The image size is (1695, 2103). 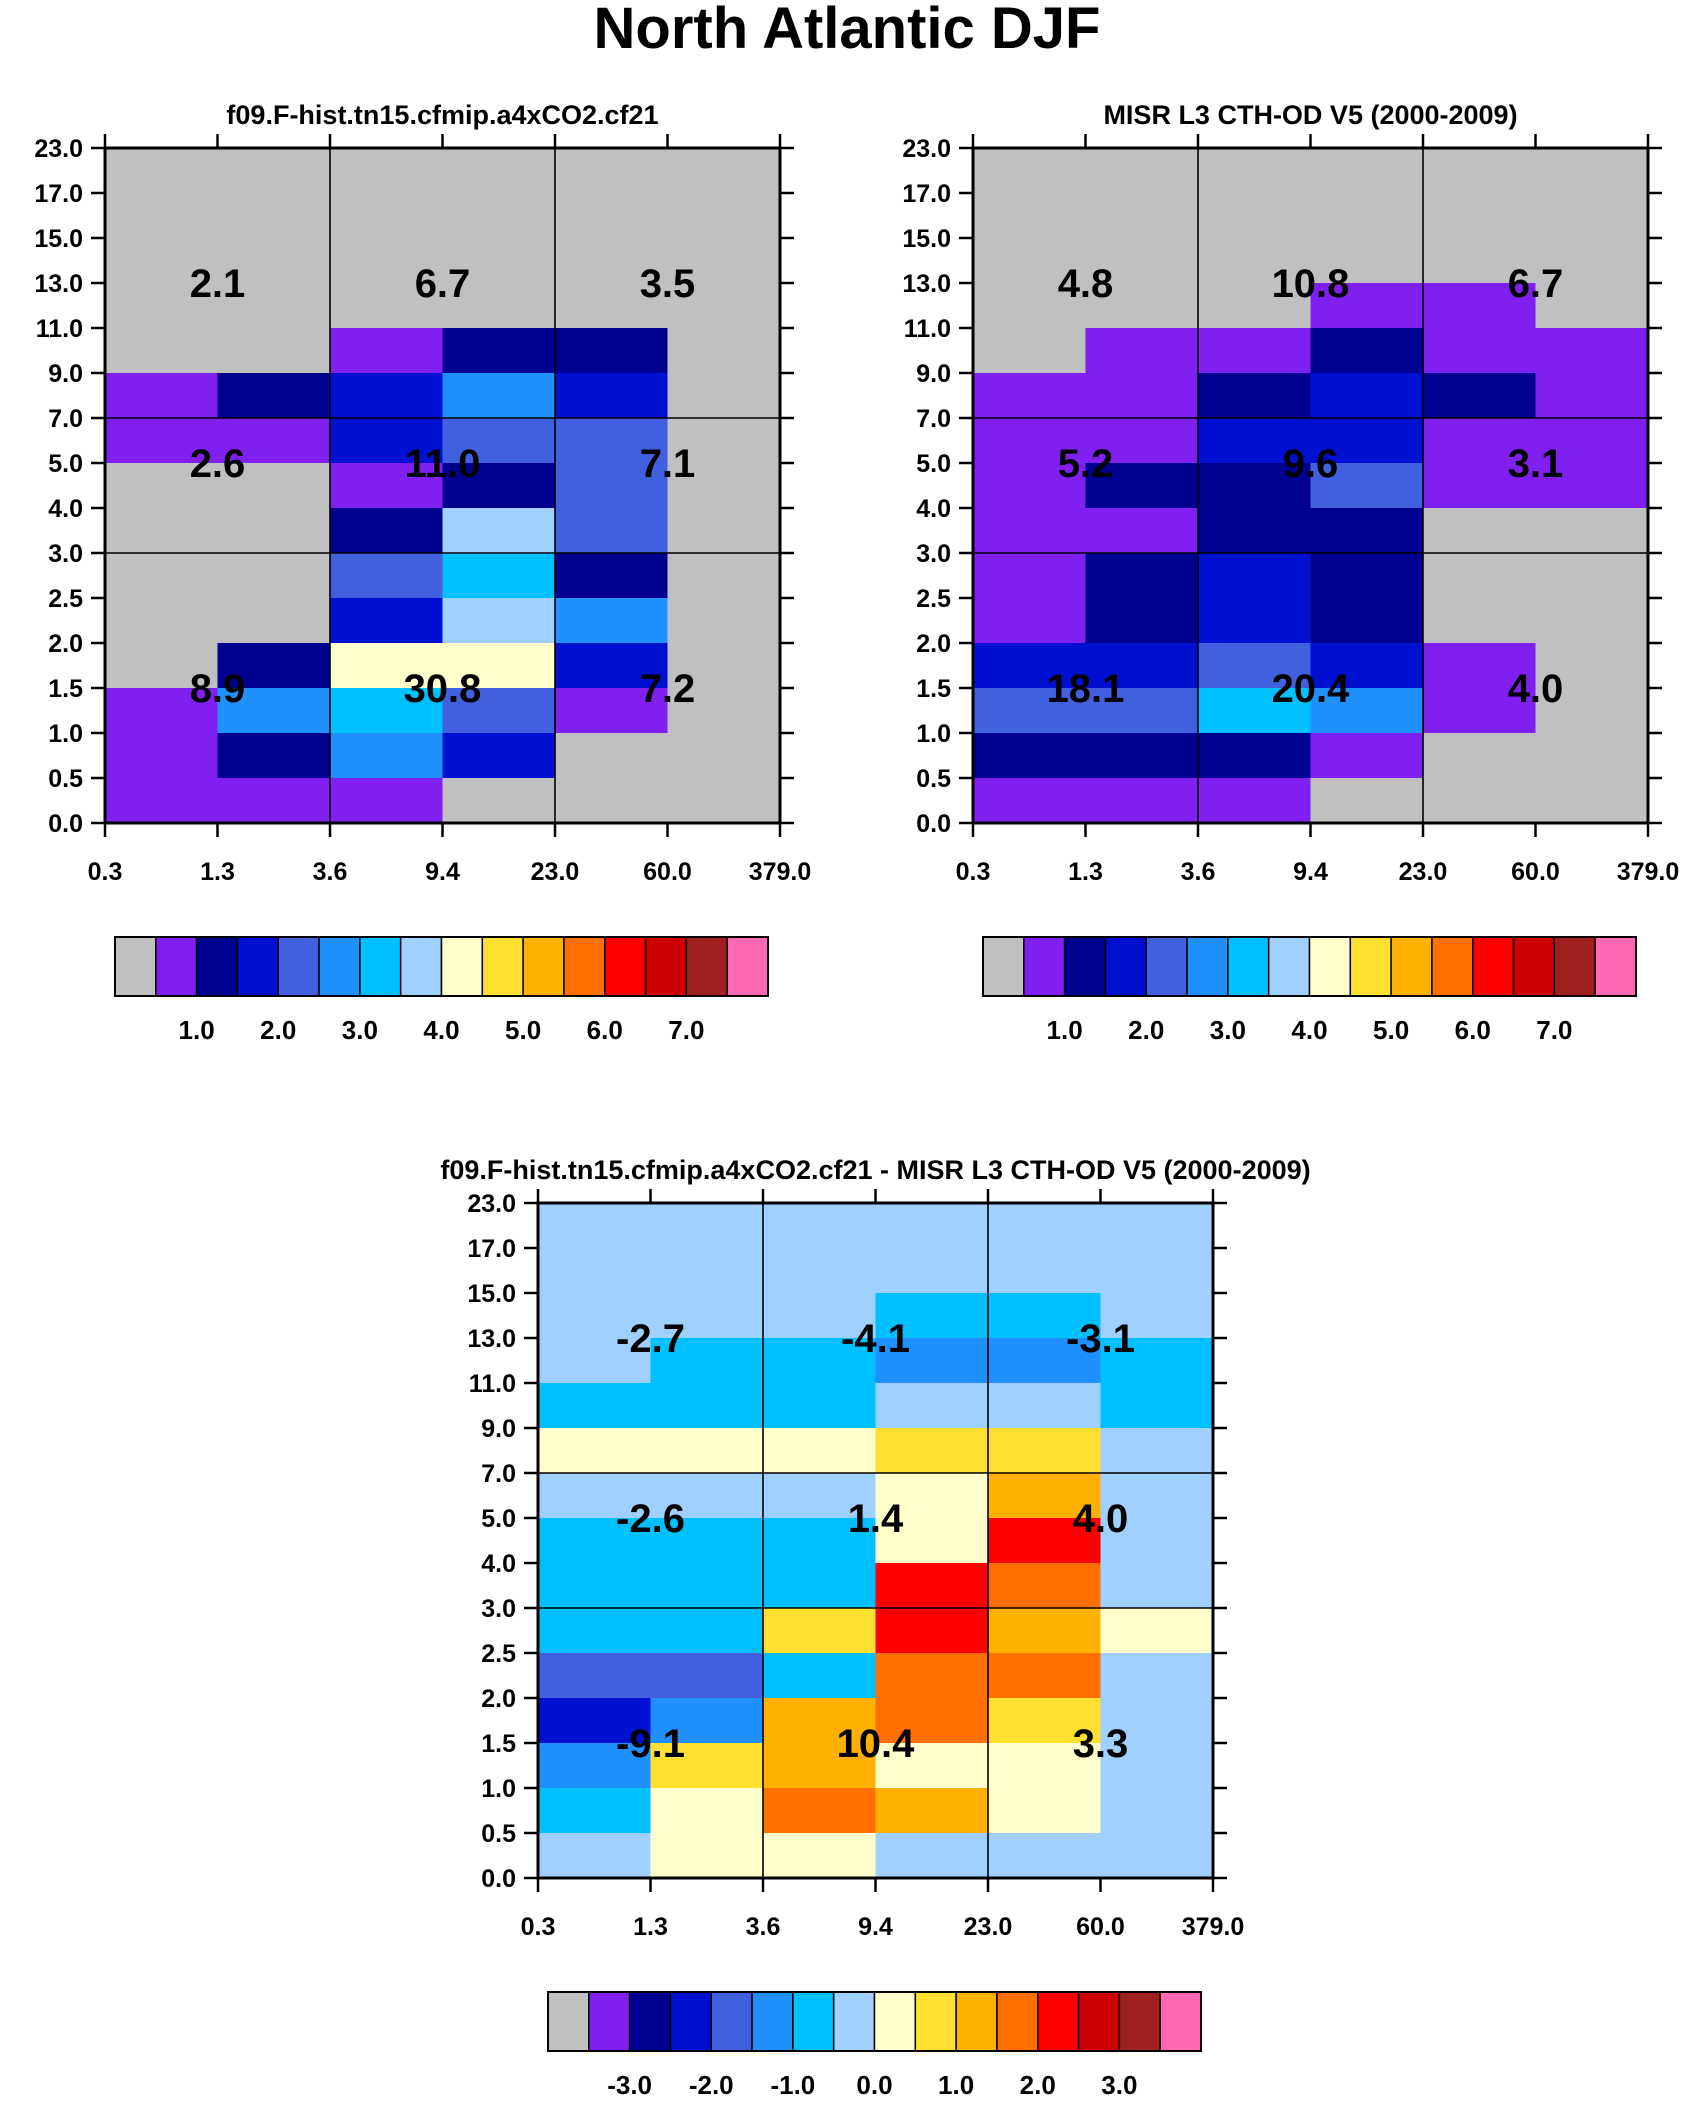 What do you see at coordinates (65, 824) in the screenshot?
I see `y-tick-label: 0.0` at bounding box center [65, 824].